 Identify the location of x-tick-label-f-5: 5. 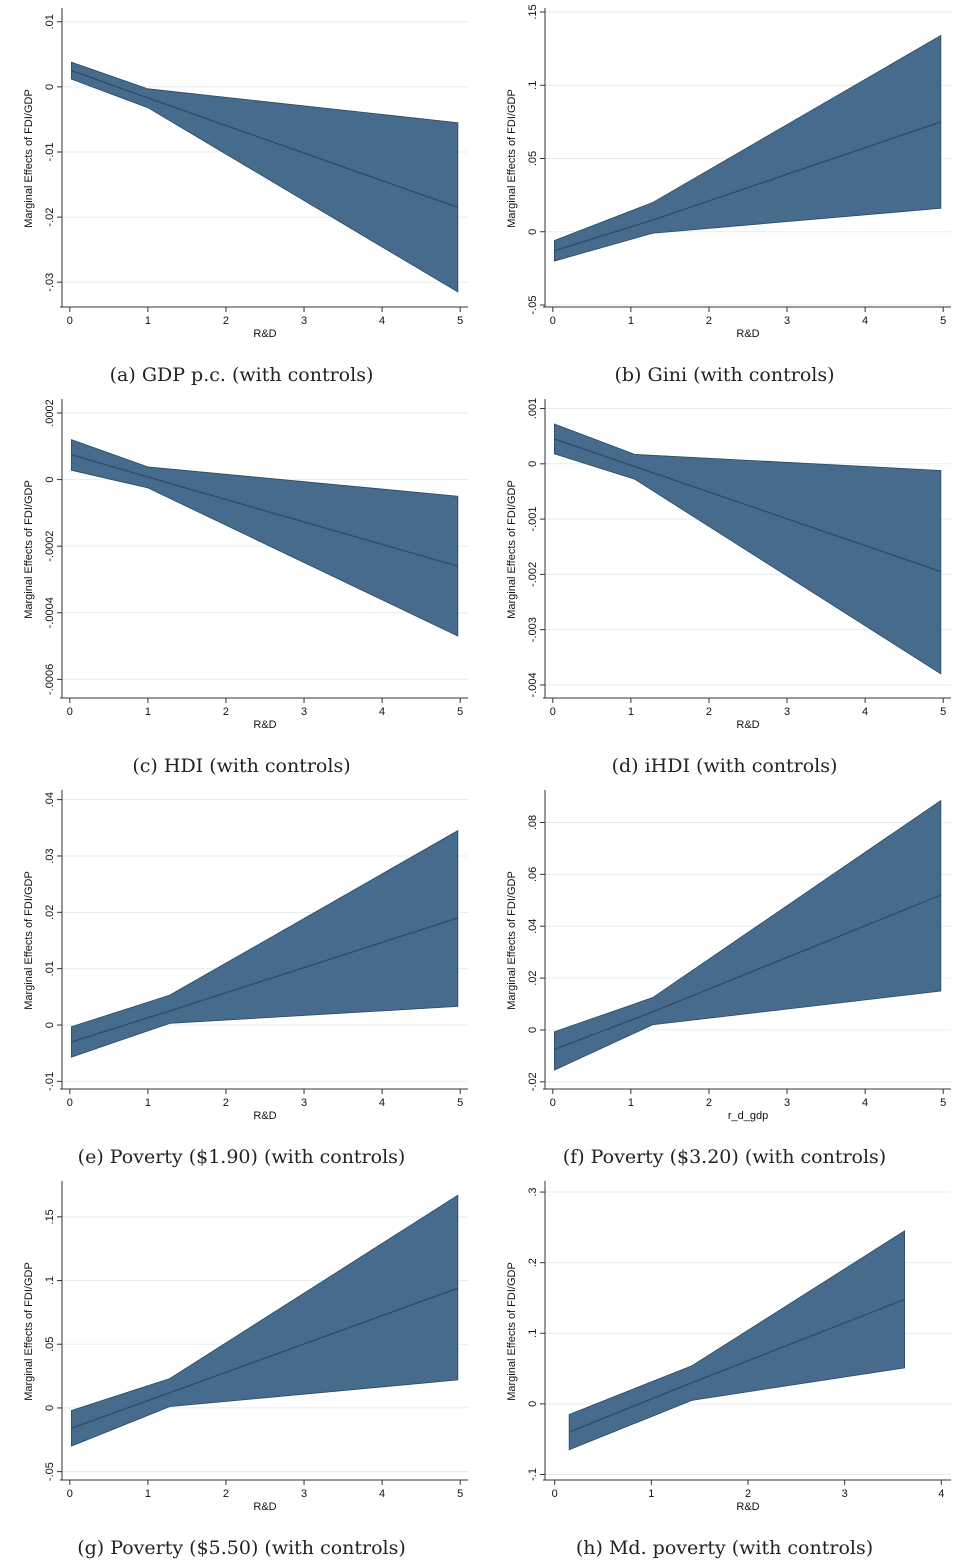
(943, 1103).